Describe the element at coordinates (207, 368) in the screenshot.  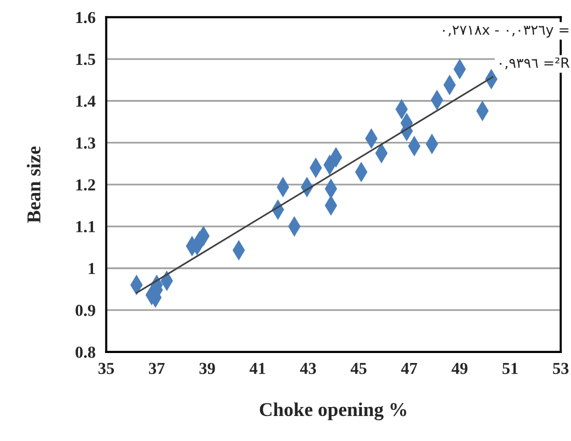
I see `x-tick-label: 39` at that location.